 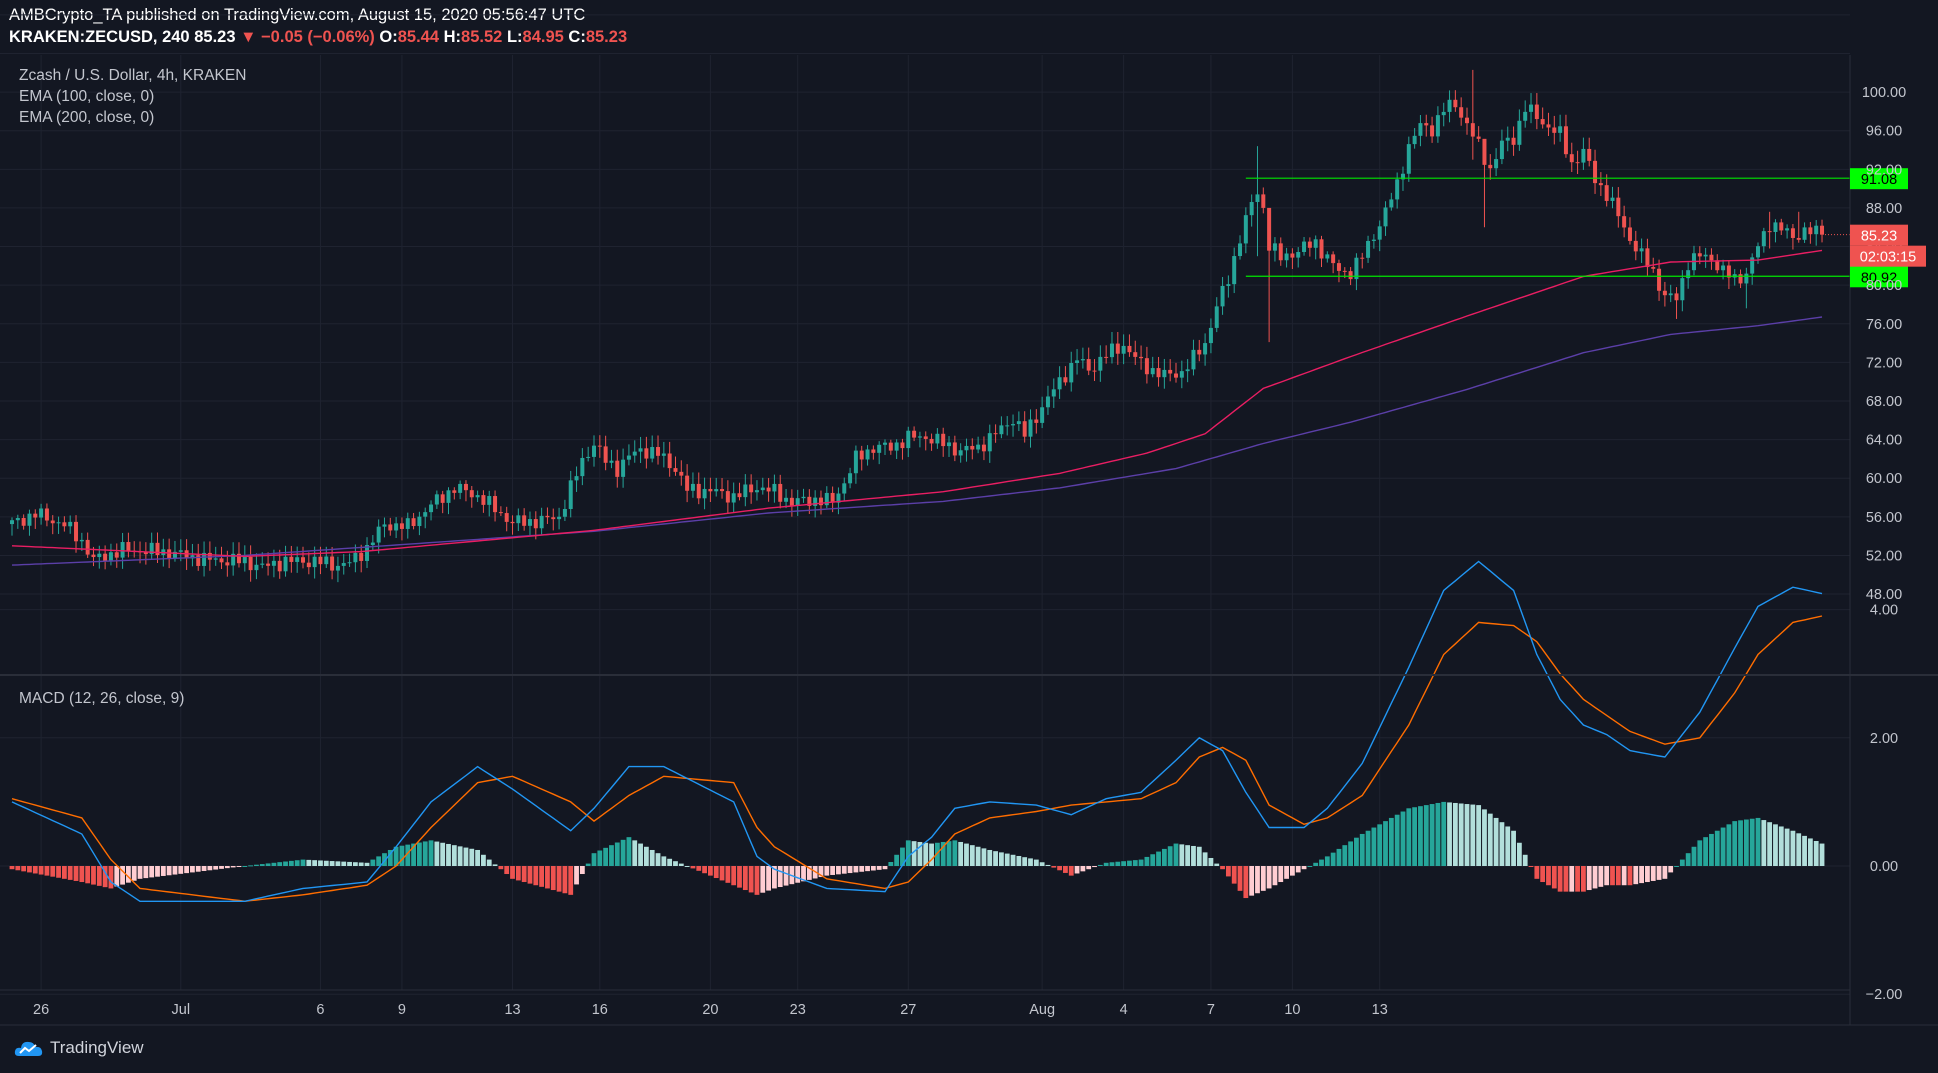 I want to click on macd-legend: MACD (12, 26, close, 9), so click(x=102, y=698).